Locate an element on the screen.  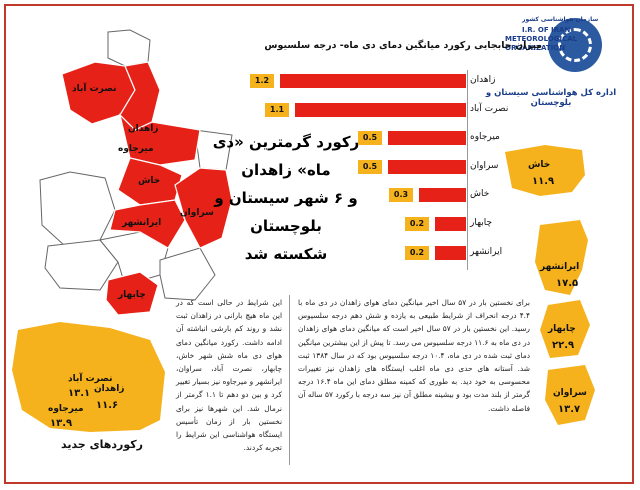
meteorological-logo-icon is located at coordinates (575, 45).